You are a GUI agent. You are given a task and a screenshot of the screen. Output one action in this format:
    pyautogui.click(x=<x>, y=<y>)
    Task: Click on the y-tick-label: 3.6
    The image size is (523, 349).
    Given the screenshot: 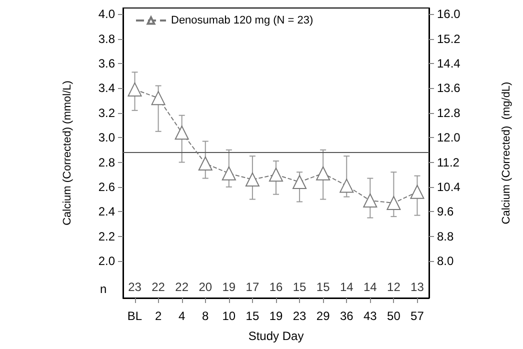 What is the action you would take?
    pyautogui.click(x=107, y=63)
    